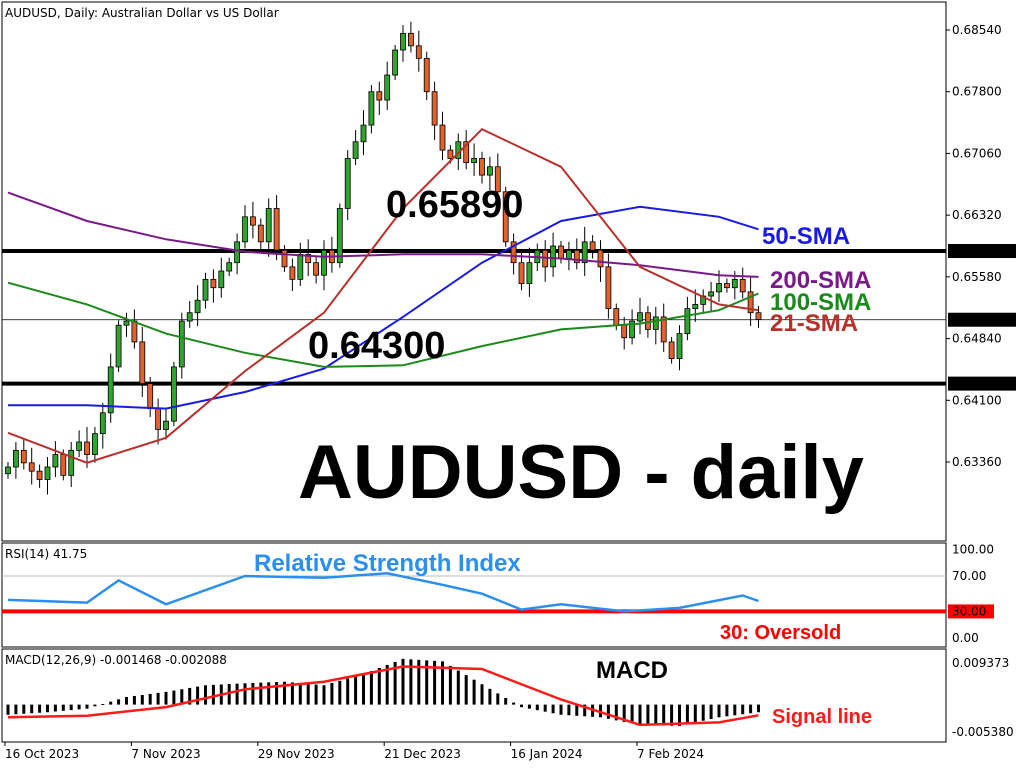  I want to click on rsi-panel, so click(474, 595).